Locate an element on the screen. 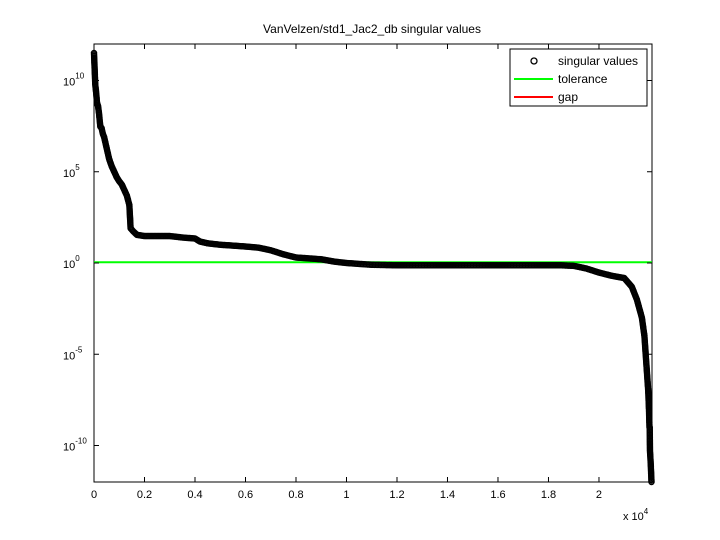  x-axis-exponent: x 104 is located at coordinates (636, 515).